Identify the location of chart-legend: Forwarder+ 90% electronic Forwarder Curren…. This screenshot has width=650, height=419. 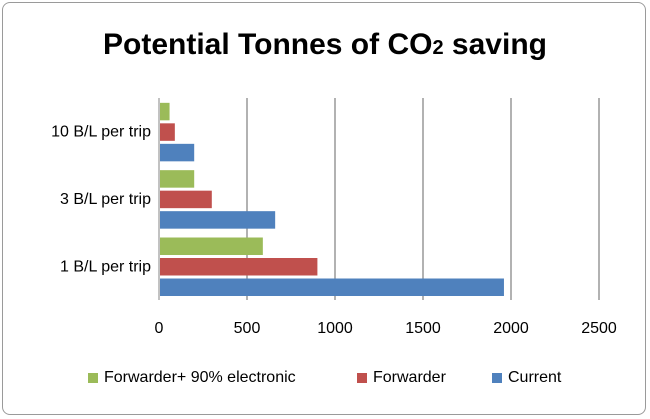
(325, 379).